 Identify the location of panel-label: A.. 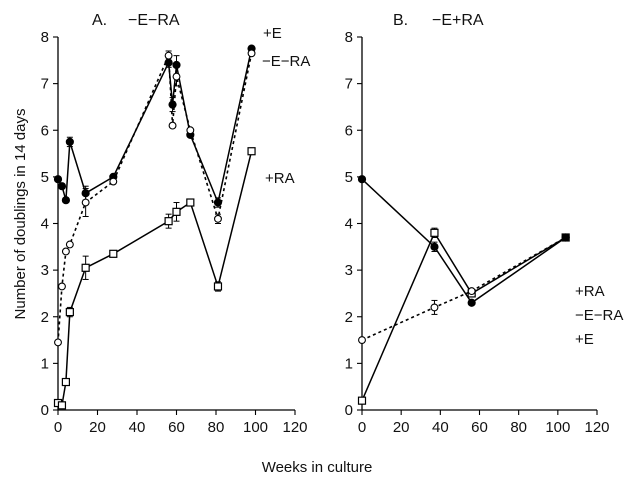
(99, 20).